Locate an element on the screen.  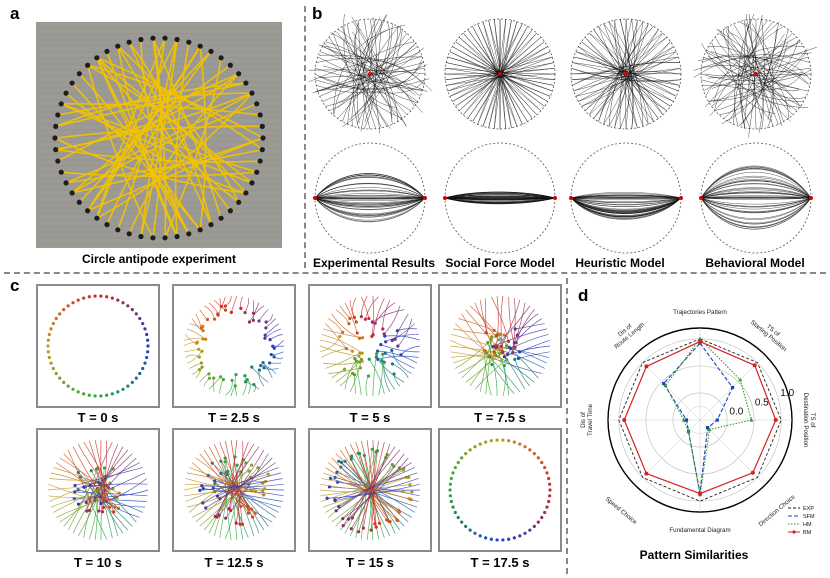
axis-label: Trajectories Pattern is located at coordinates (700, 312).